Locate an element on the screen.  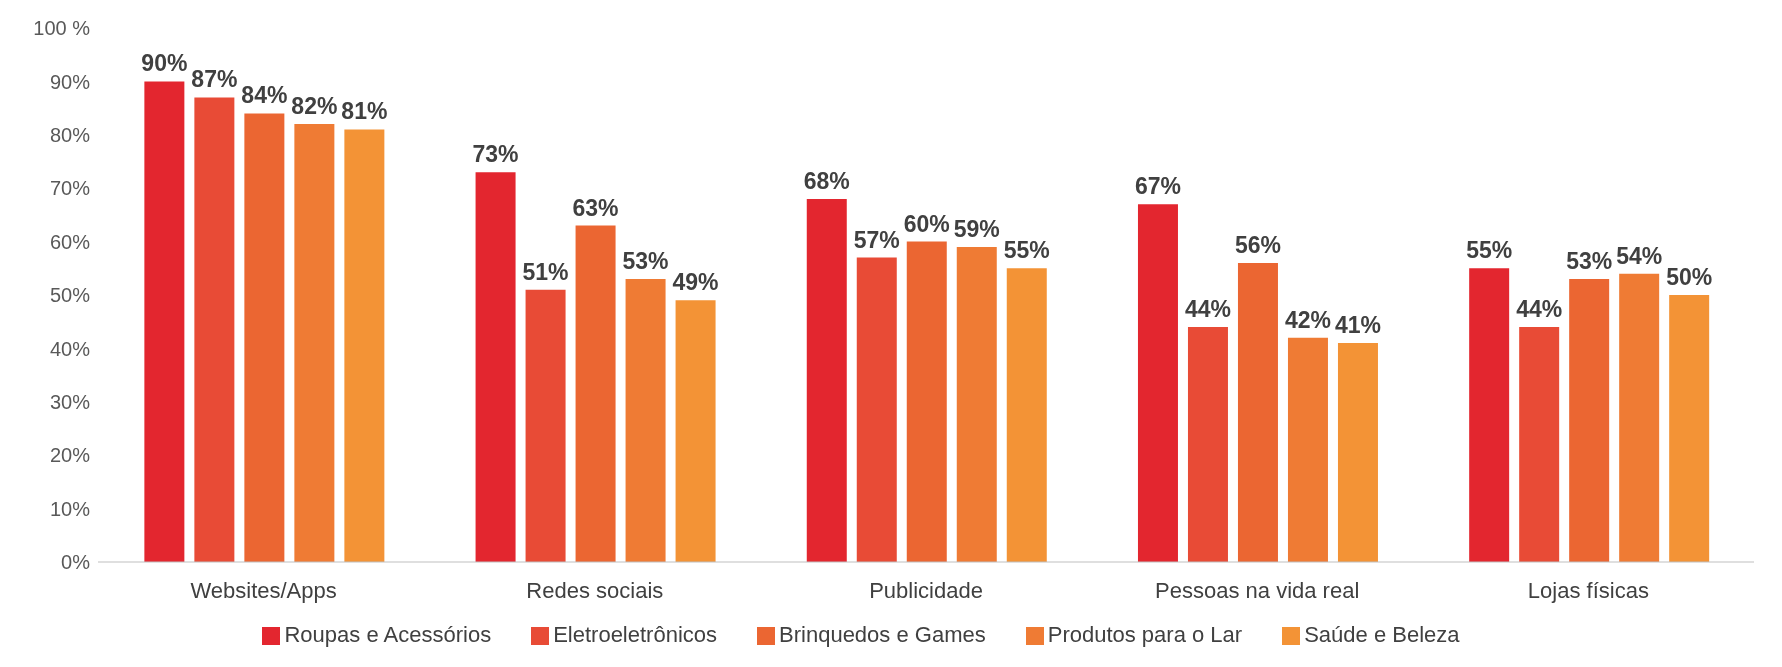
legend-label: Produtos para o Lar is located at coordinates (1145, 634).